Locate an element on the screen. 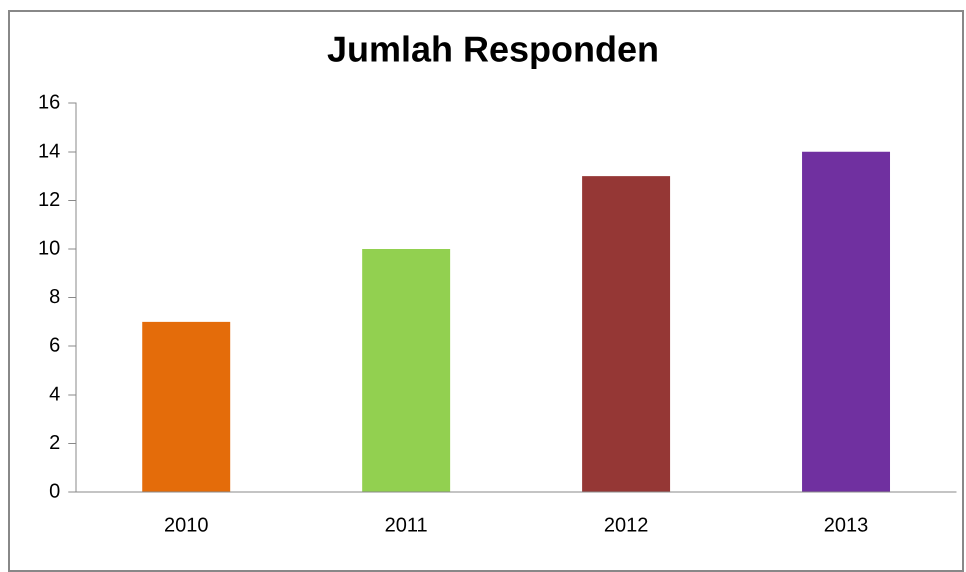 The width and height of the screenshot is (966, 572). chart-title: Jumlah Responden is located at coordinates (493, 49).